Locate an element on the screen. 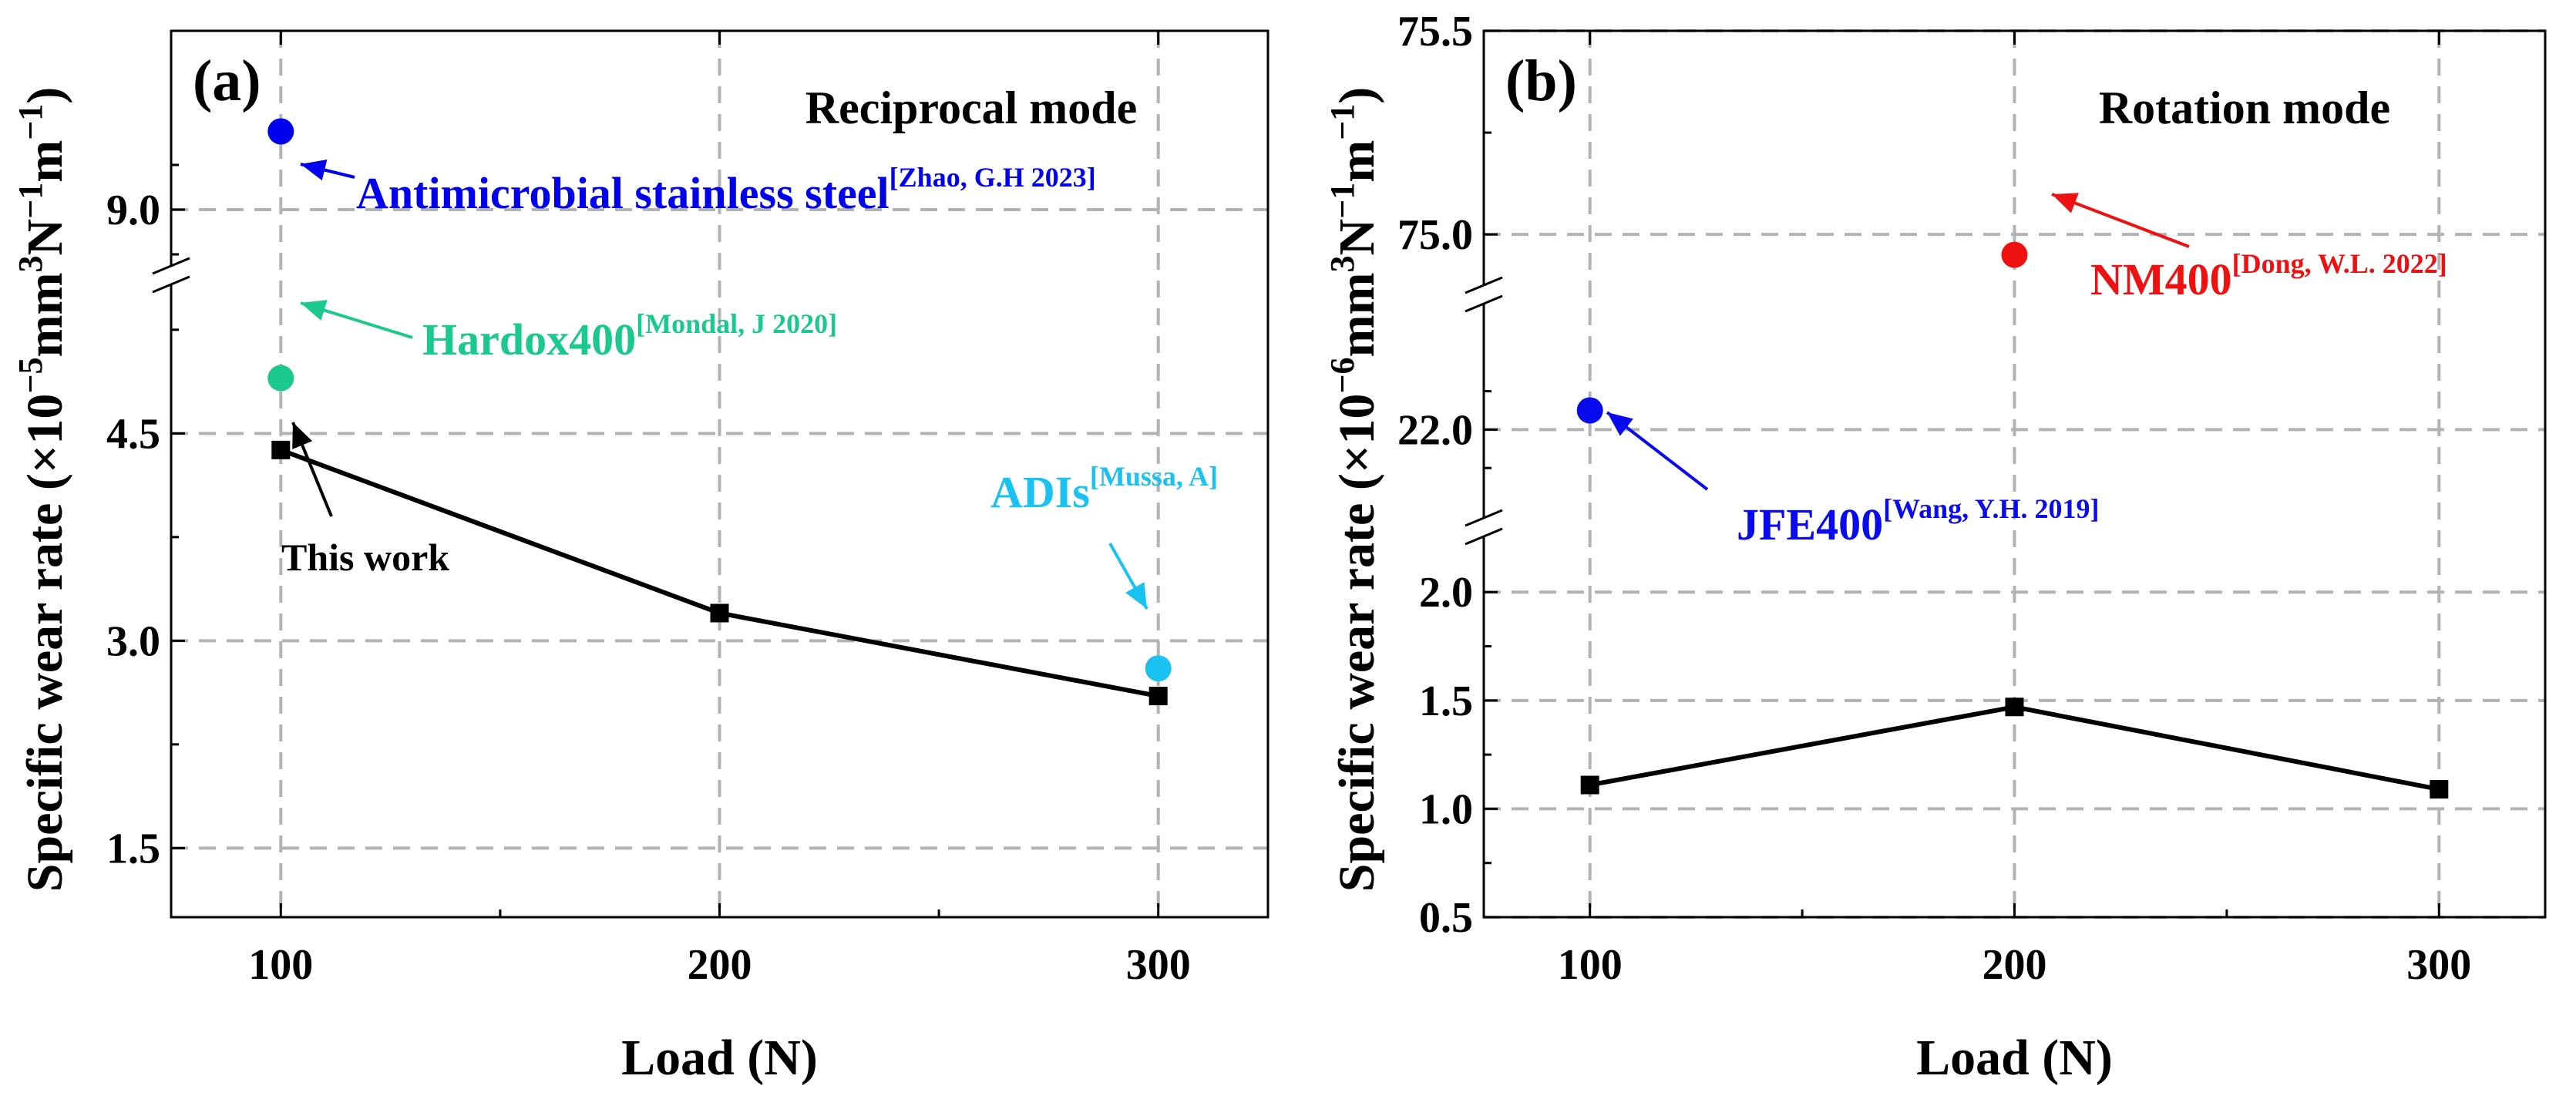 The height and width of the screenshot is (1106, 2576). panel-b-y-label-exp: 3 is located at coordinates (1342, 264).